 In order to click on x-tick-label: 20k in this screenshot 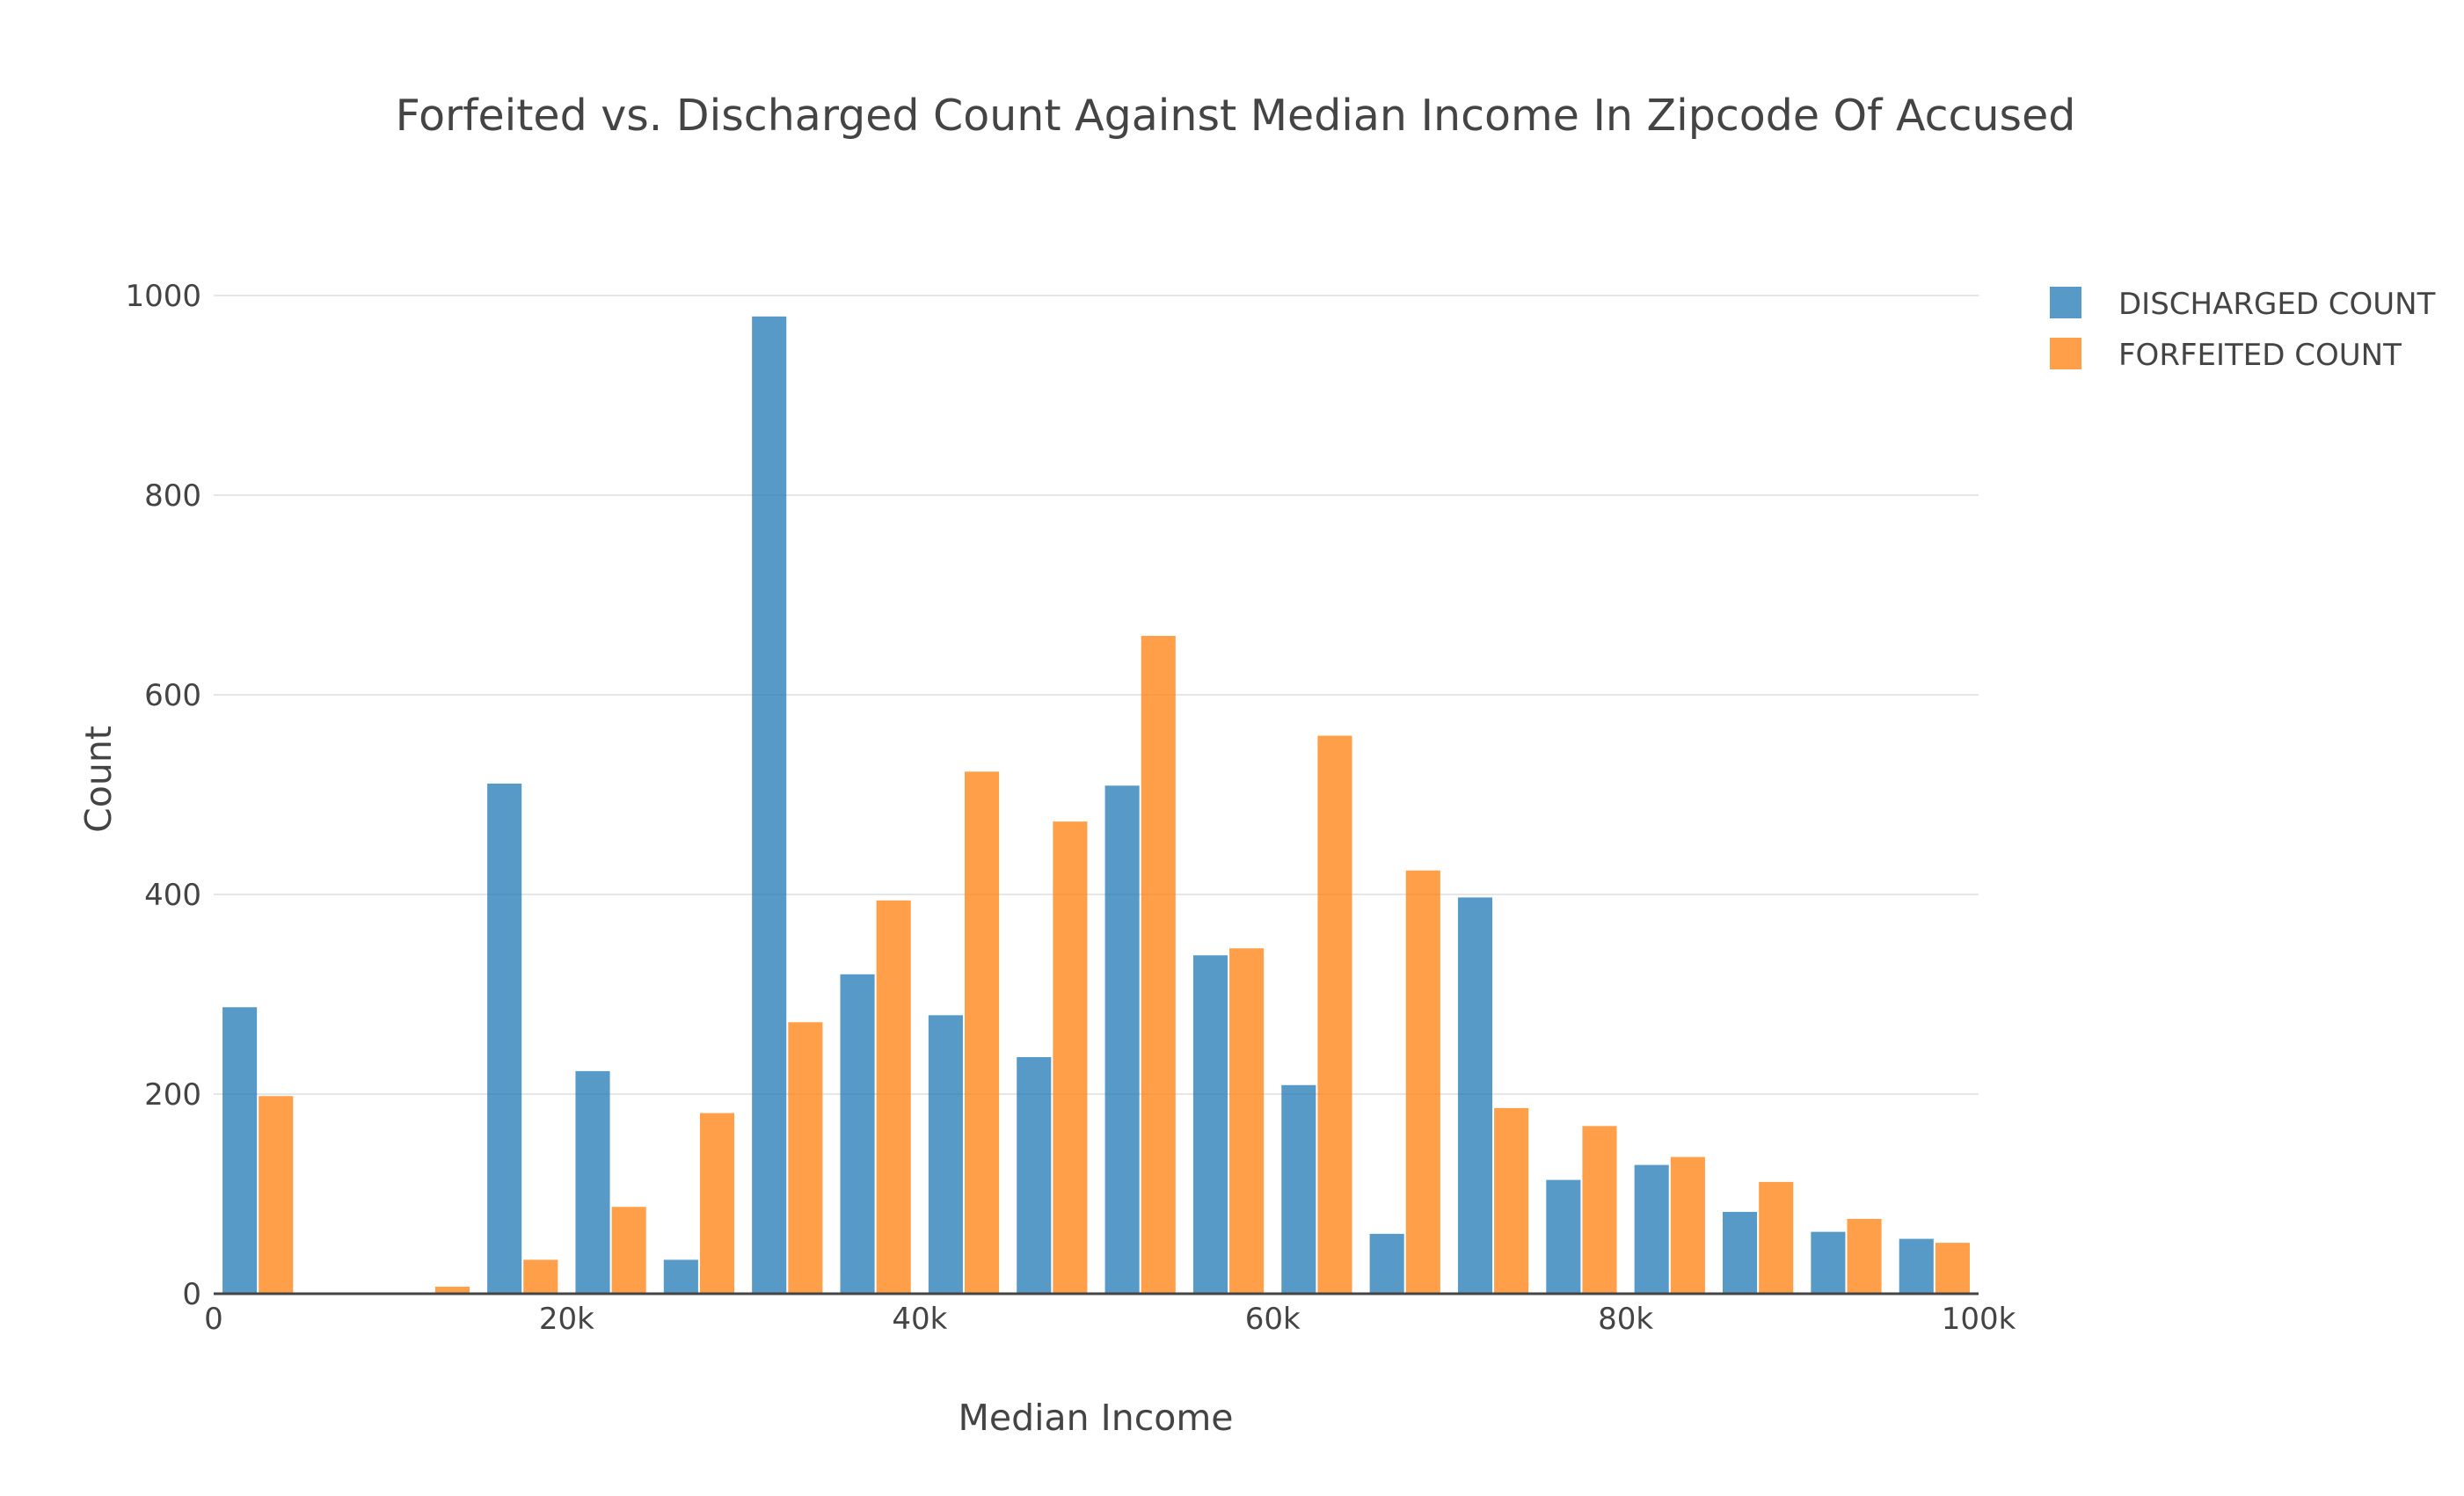, I will do `click(566, 1319)`.